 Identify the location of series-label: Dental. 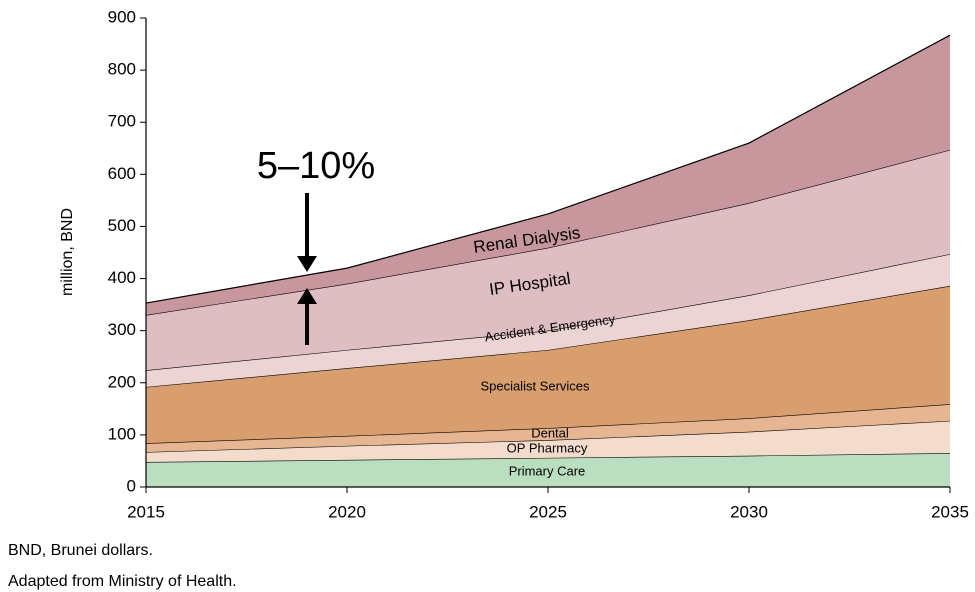
(550, 432).